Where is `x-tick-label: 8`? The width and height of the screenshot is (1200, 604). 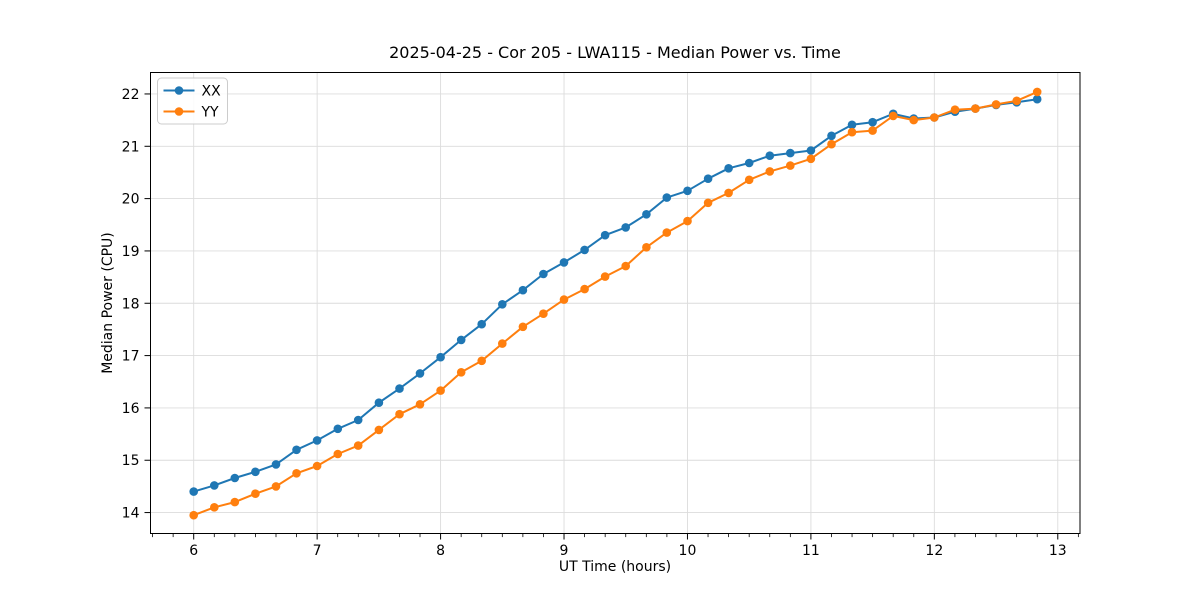
x-tick-label: 8 is located at coordinates (440, 551).